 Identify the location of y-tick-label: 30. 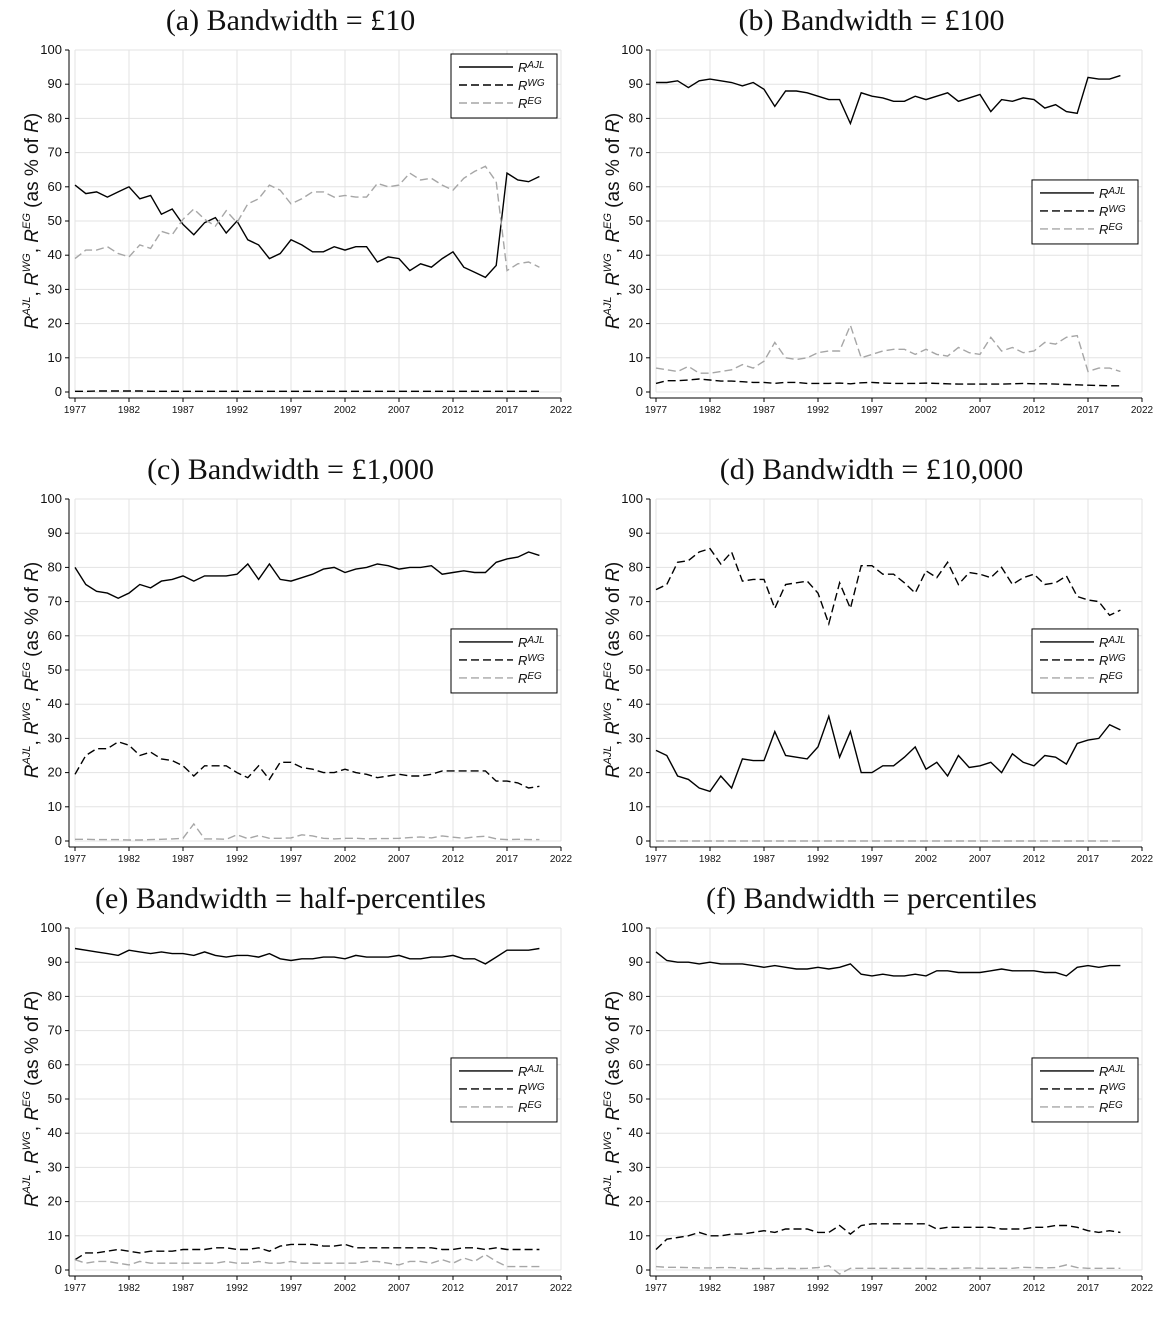
(55, 737).